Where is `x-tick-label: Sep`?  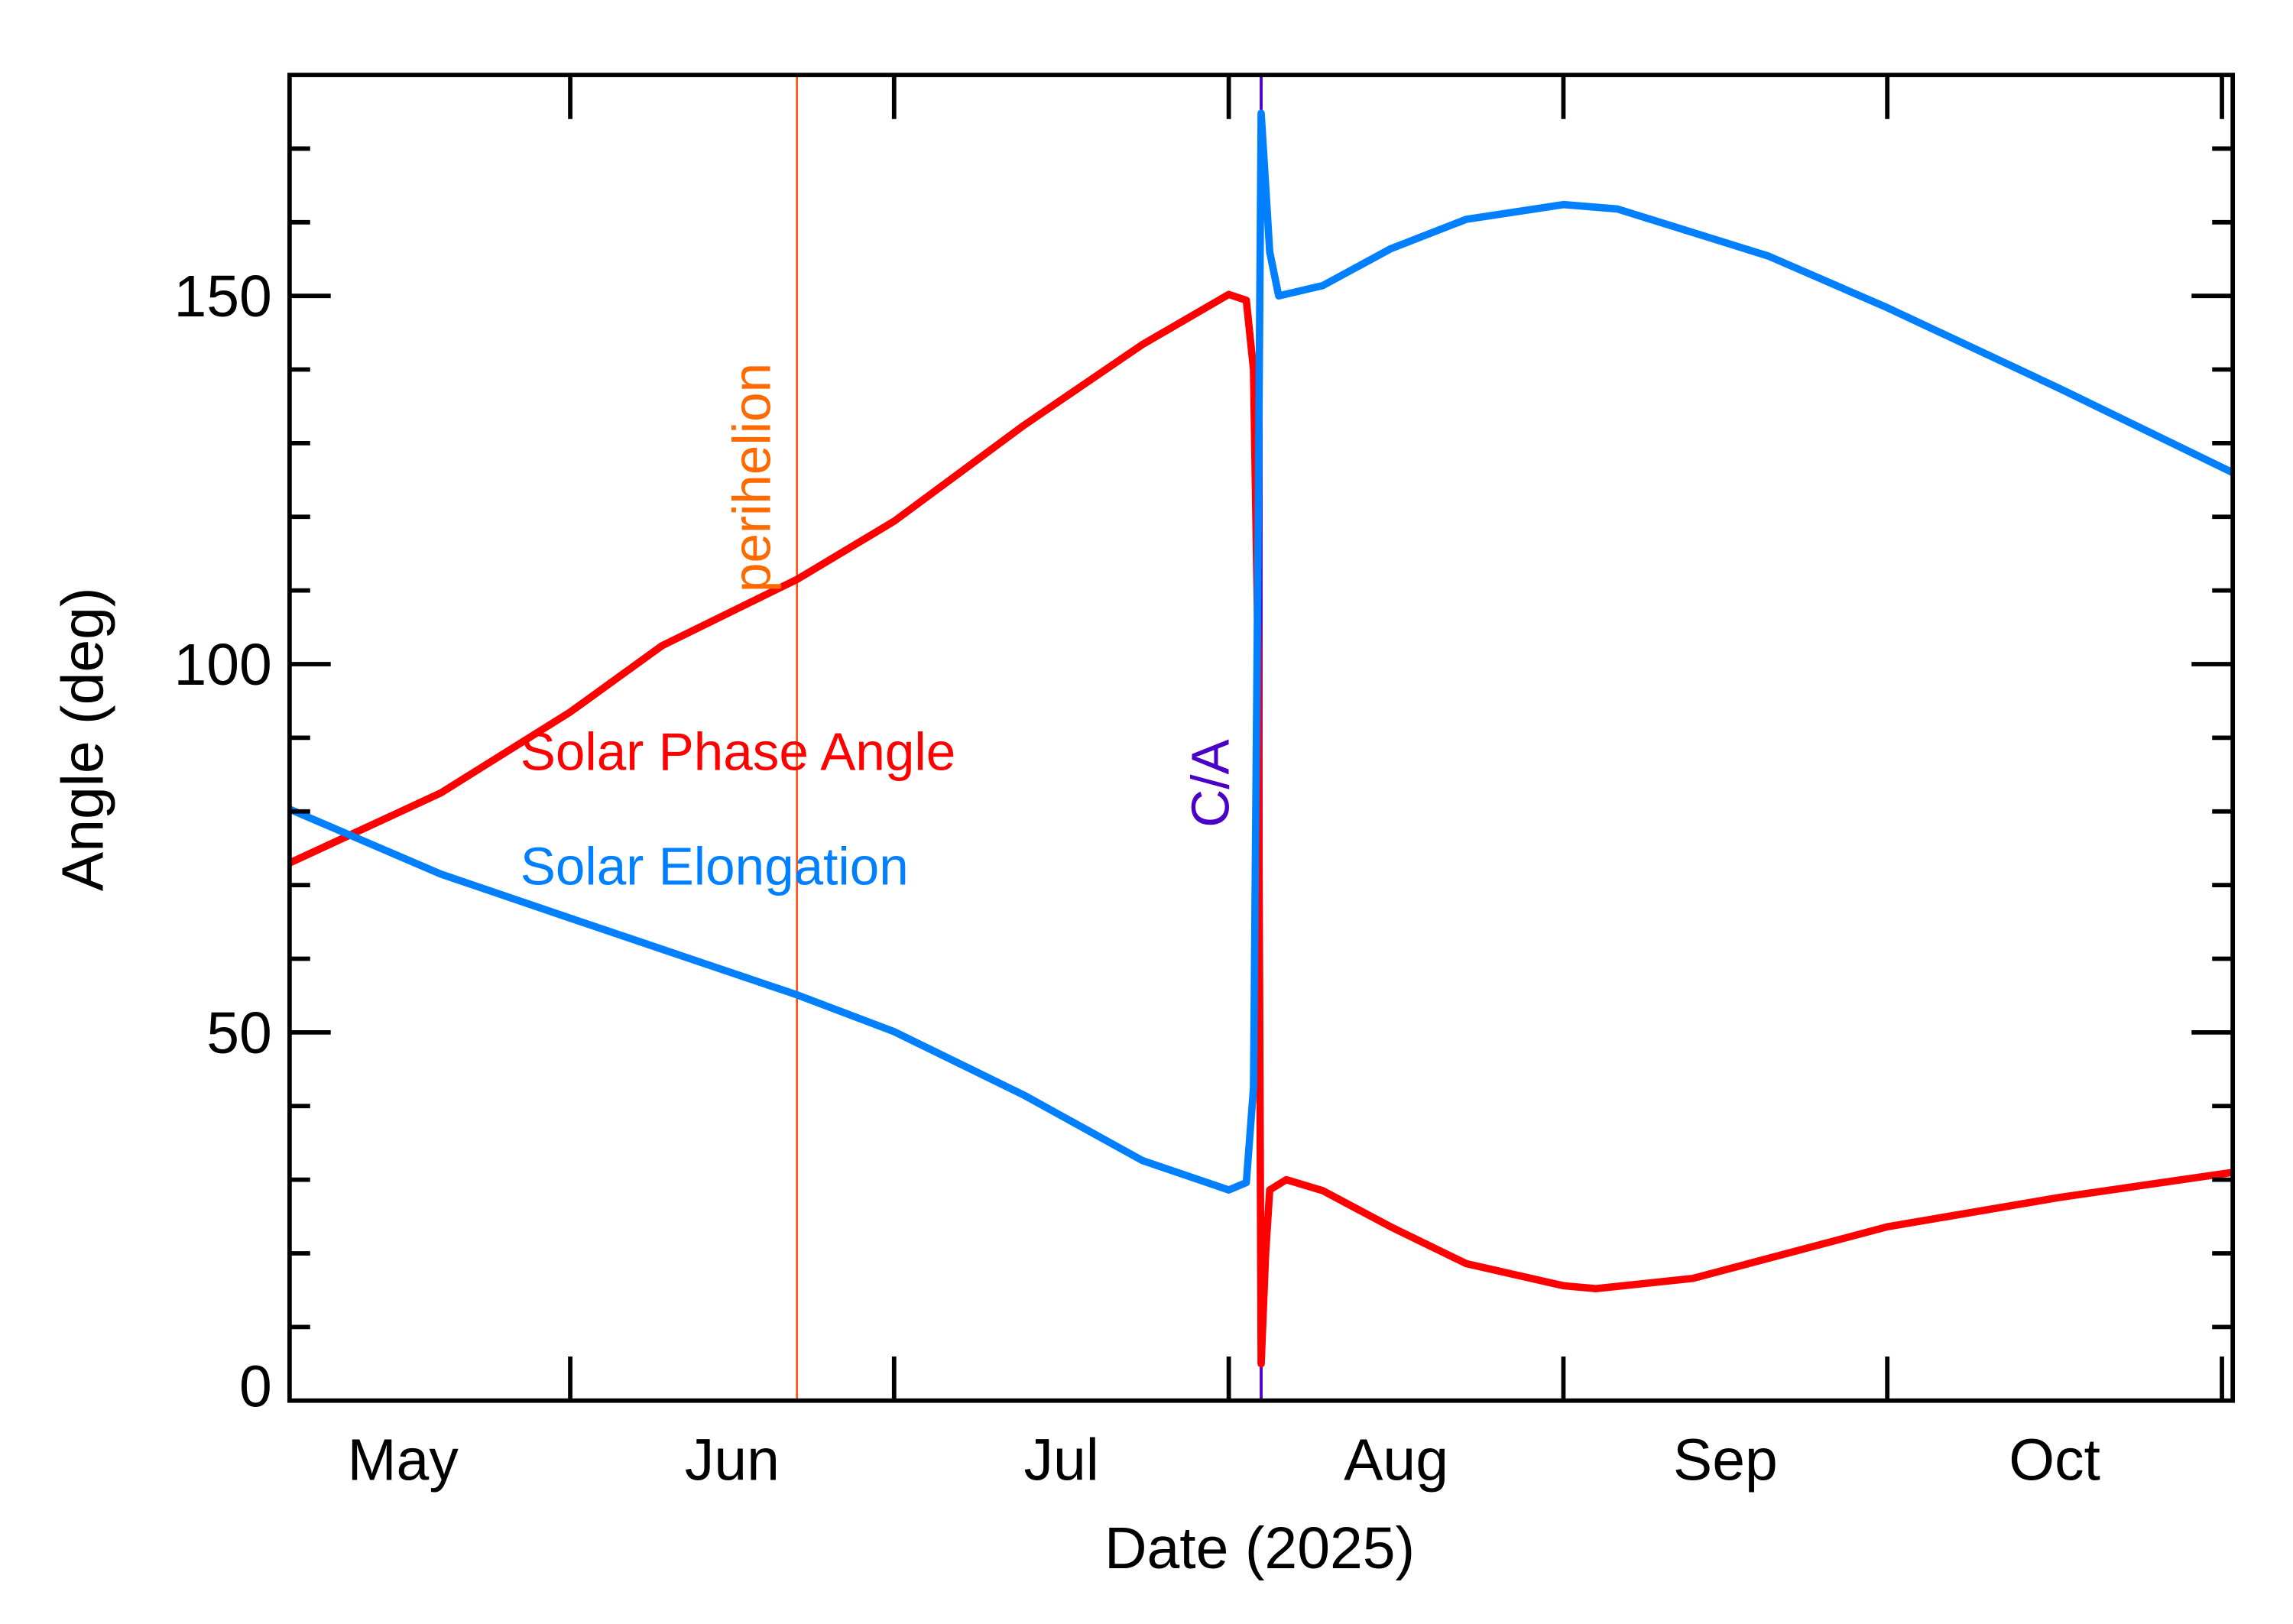
x-tick-label: Sep is located at coordinates (1725, 1460).